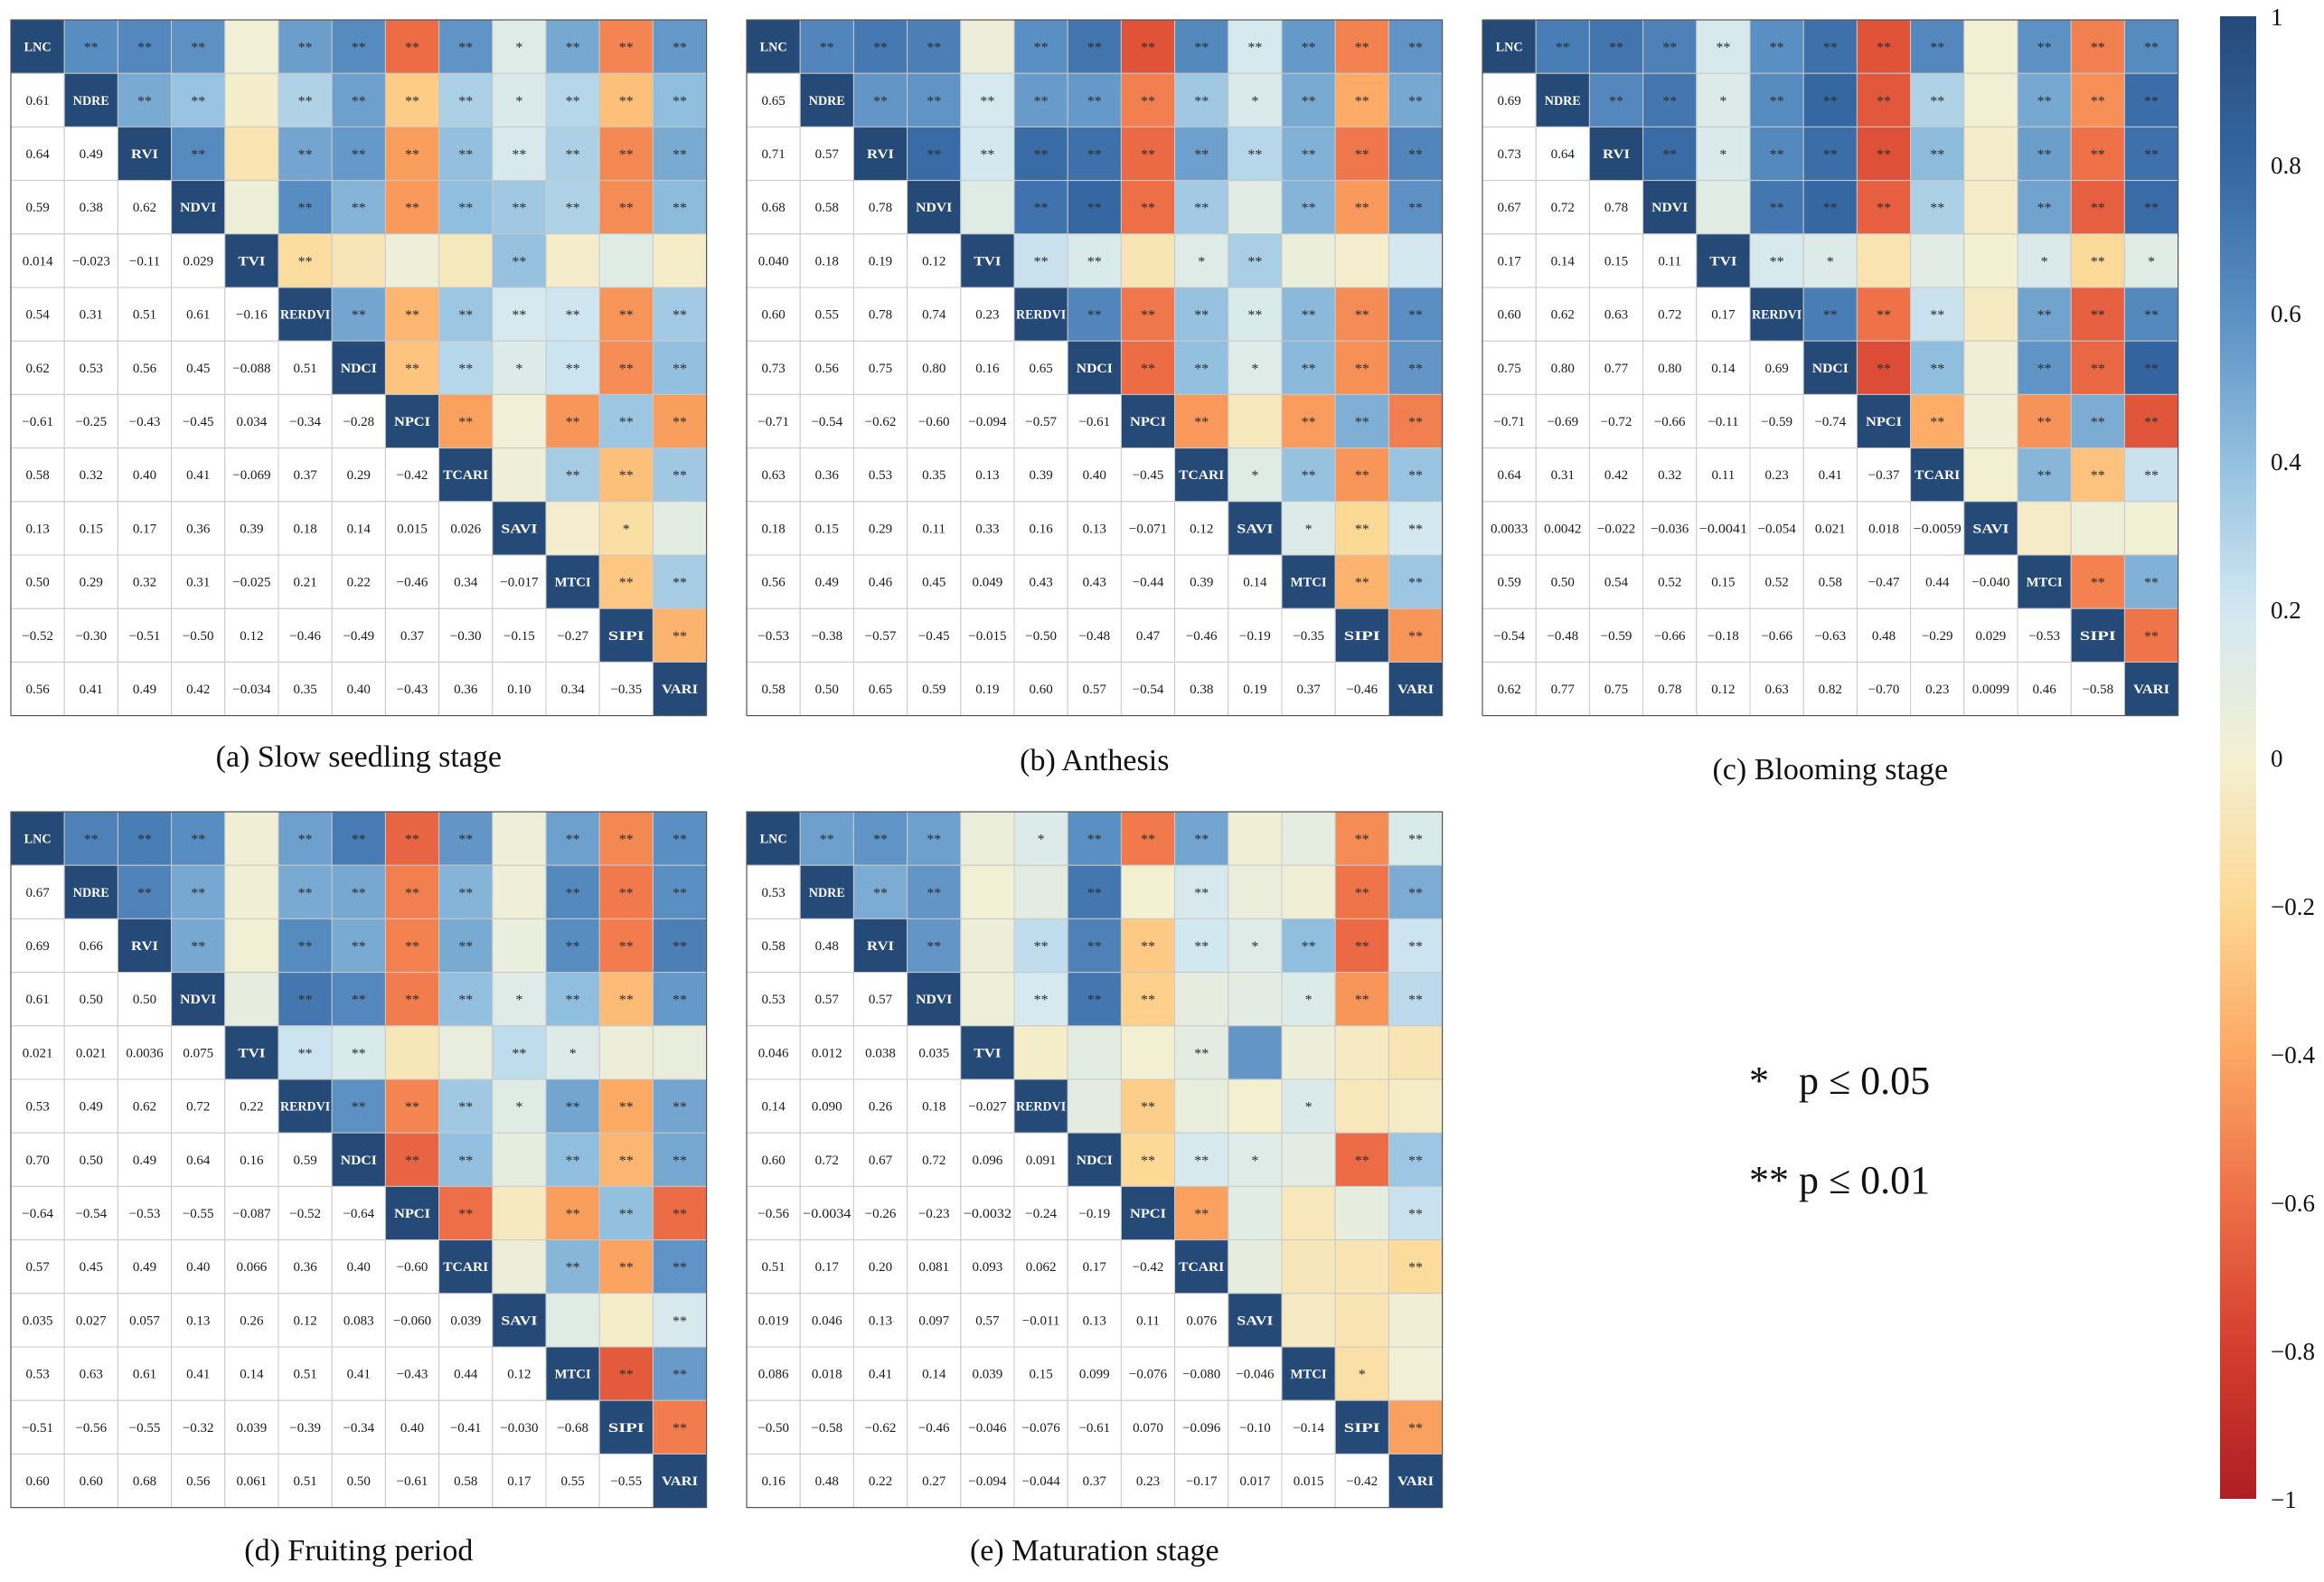  Describe the element at coordinates (1830, 583) in the screenshot. I see `correlation-value: 0.58` at that location.